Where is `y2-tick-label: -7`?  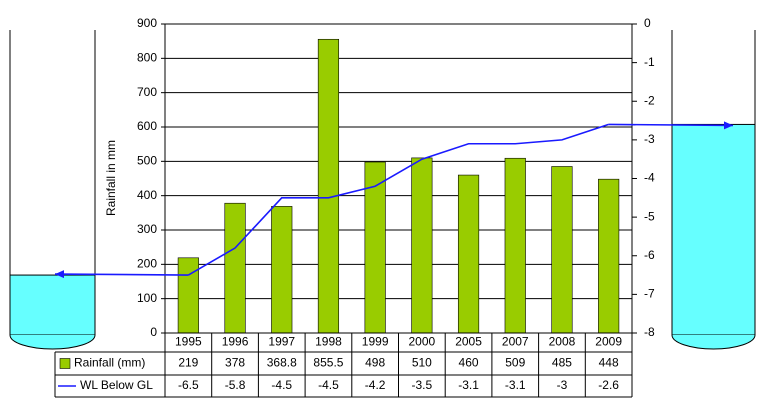 y2-tick-label: -7 is located at coordinates (649, 294).